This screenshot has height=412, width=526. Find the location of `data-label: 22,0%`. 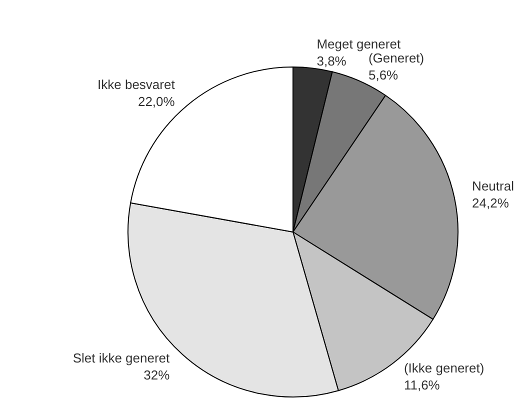

data-label: 22,0% is located at coordinates (157, 102).